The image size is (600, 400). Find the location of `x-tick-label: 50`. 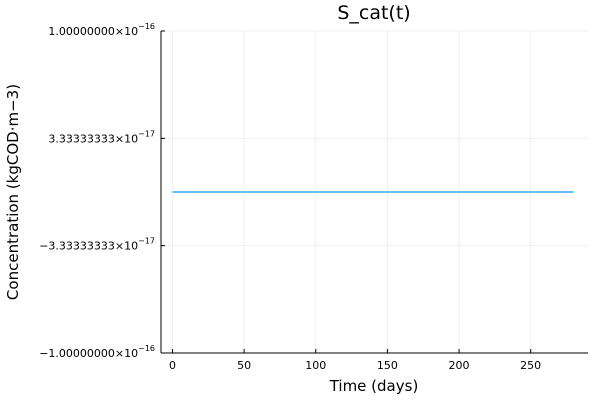

x-tick-label: 50 is located at coordinates (244, 365).